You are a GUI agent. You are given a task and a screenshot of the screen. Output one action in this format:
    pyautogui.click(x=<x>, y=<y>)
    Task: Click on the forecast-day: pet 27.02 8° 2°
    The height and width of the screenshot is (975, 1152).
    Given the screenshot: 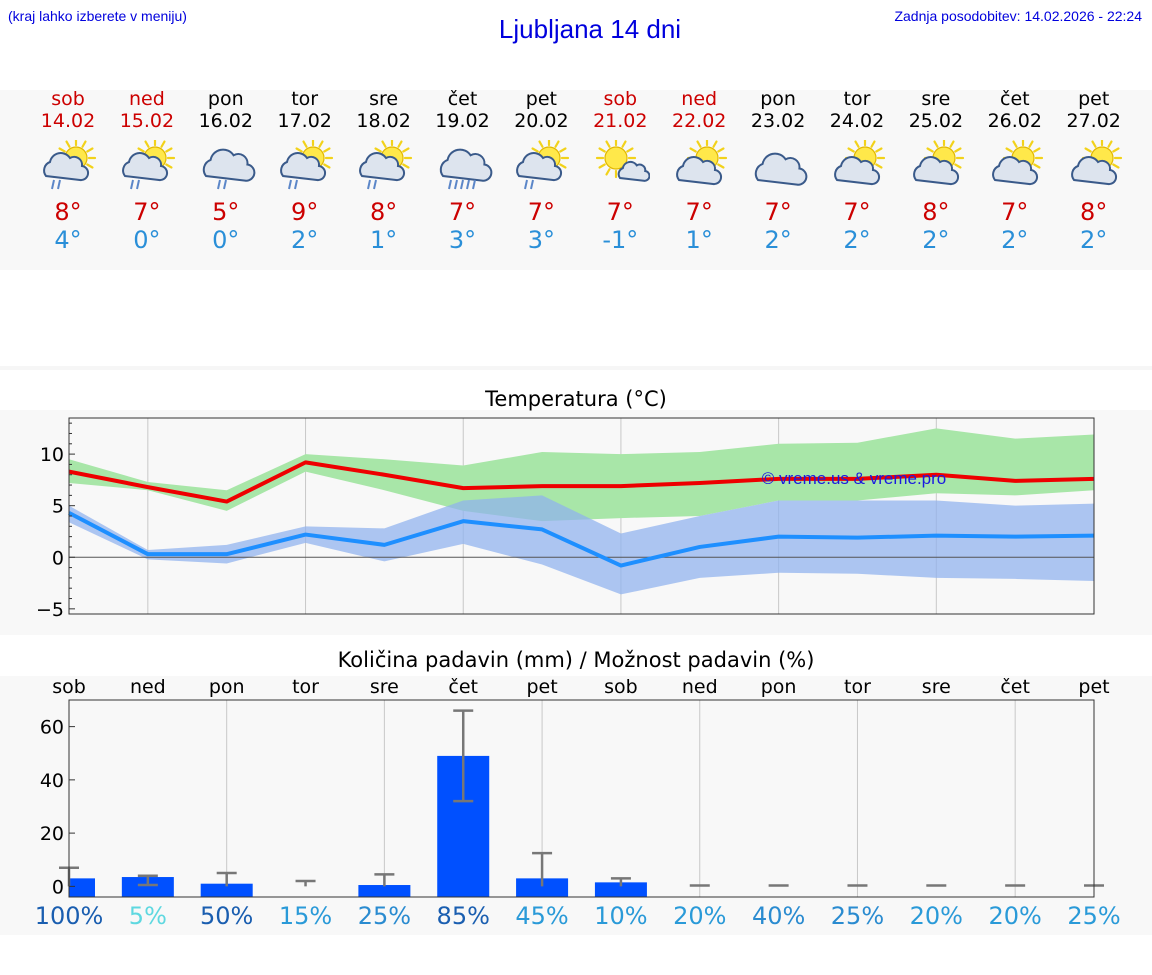 What is the action you would take?
    pyautogui.click(x=1094, y=171)
    